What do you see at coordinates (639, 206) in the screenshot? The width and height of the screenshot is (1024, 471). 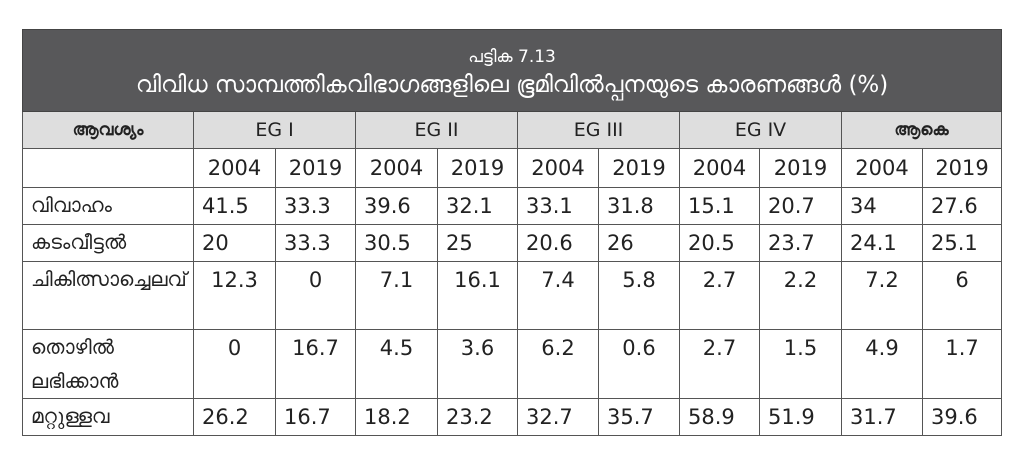 I see `table-cell: 31.8` at bounding box center [639, 206].